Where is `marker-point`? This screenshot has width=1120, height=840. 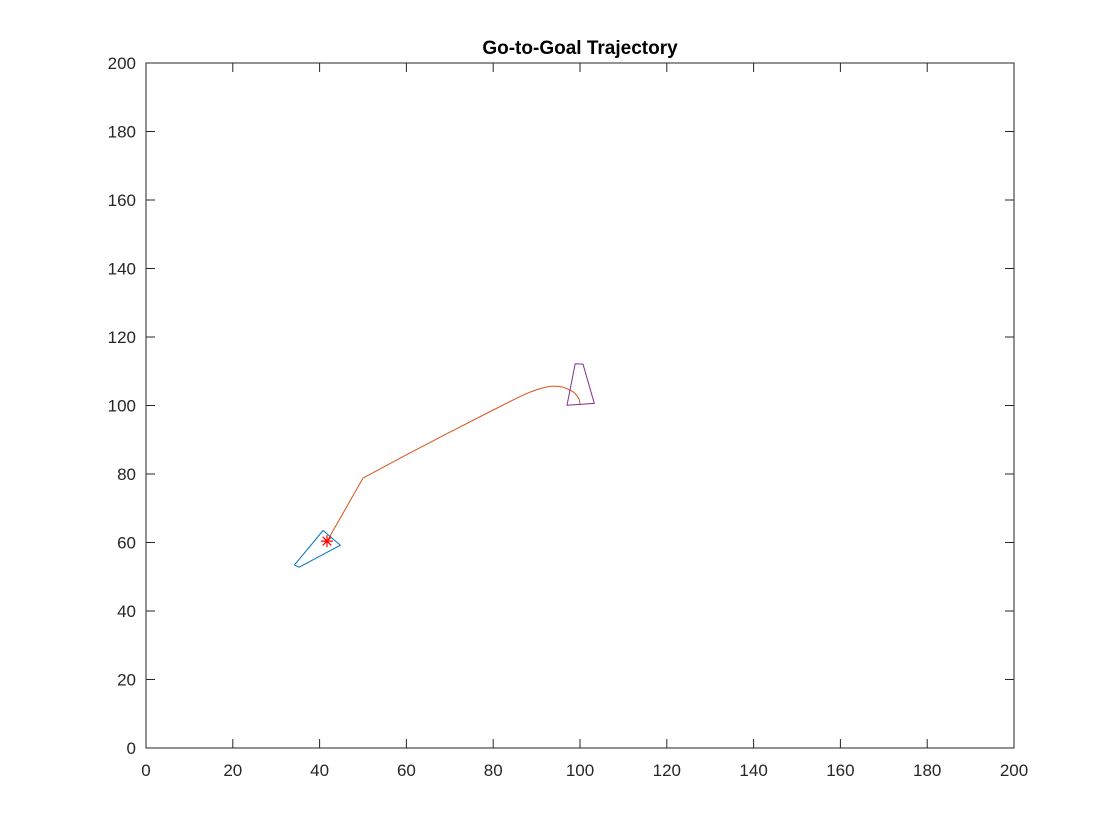 marker-point is located at coordinates (326, 541).